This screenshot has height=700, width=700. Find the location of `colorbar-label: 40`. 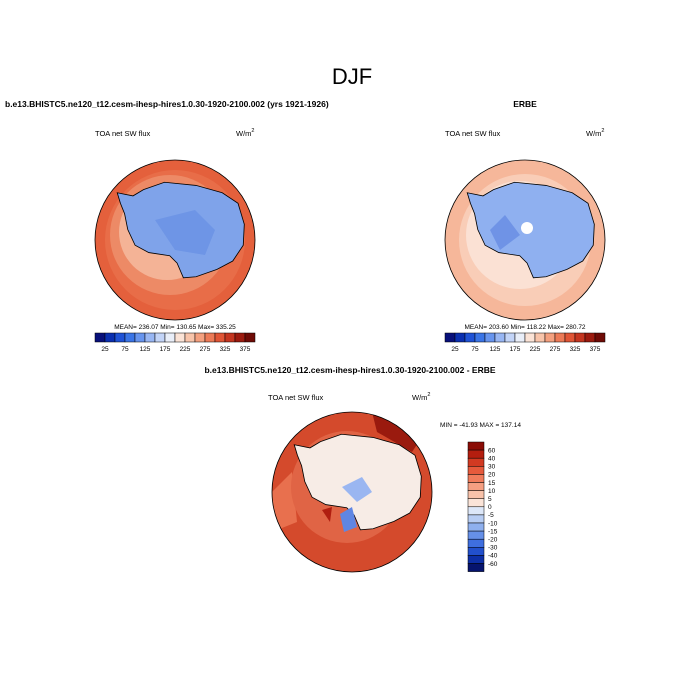

colorbar-label: 40 is located at coordinates (492, 459).